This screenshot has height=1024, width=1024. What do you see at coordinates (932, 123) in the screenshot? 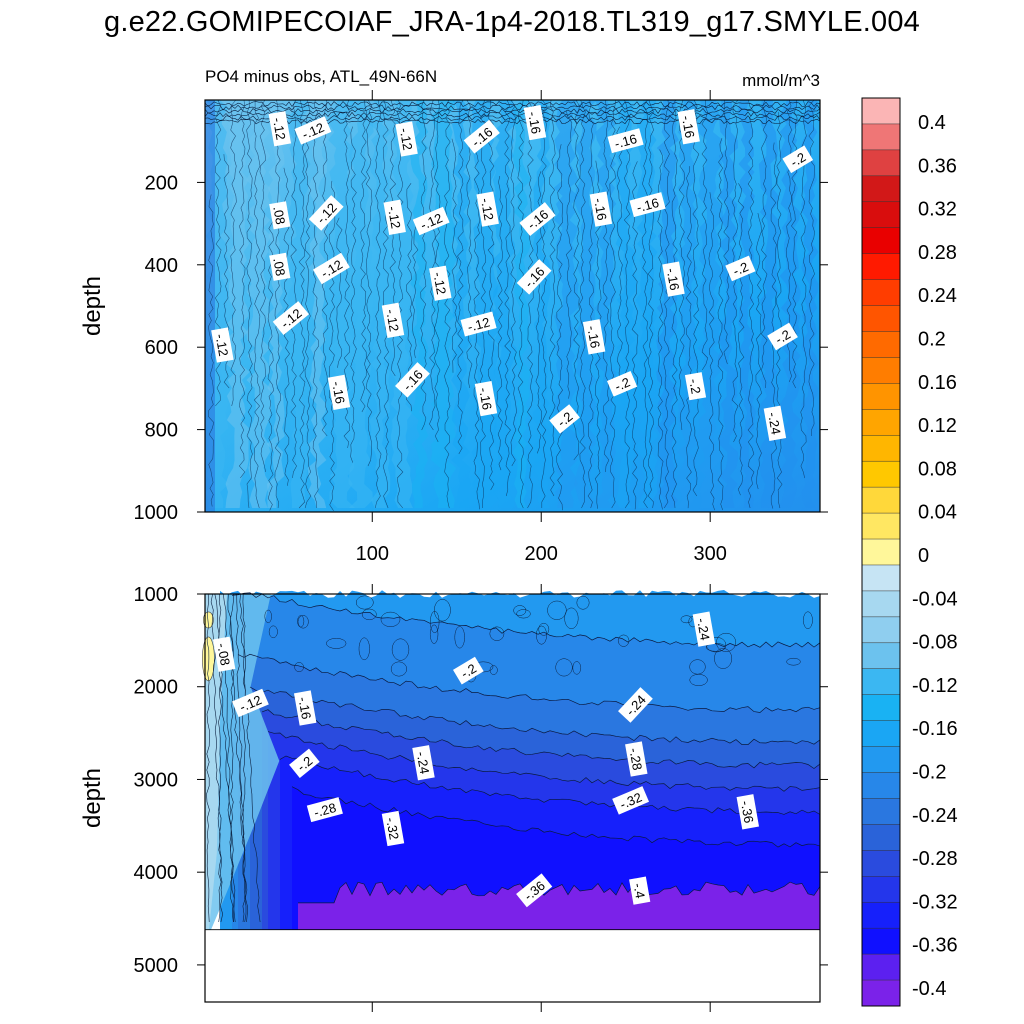
I see `colorbar-label: 0.4` at bounding box center [932, 123].